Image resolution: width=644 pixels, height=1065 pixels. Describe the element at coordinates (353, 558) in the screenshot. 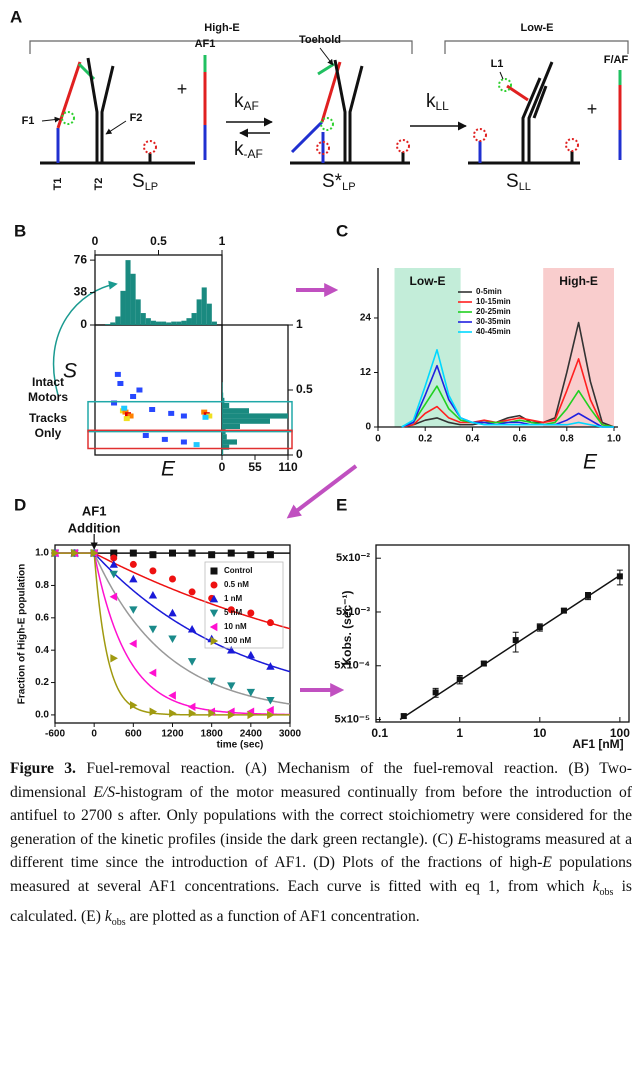

I see `y-tick-label: 5x10⁻²` at that location.